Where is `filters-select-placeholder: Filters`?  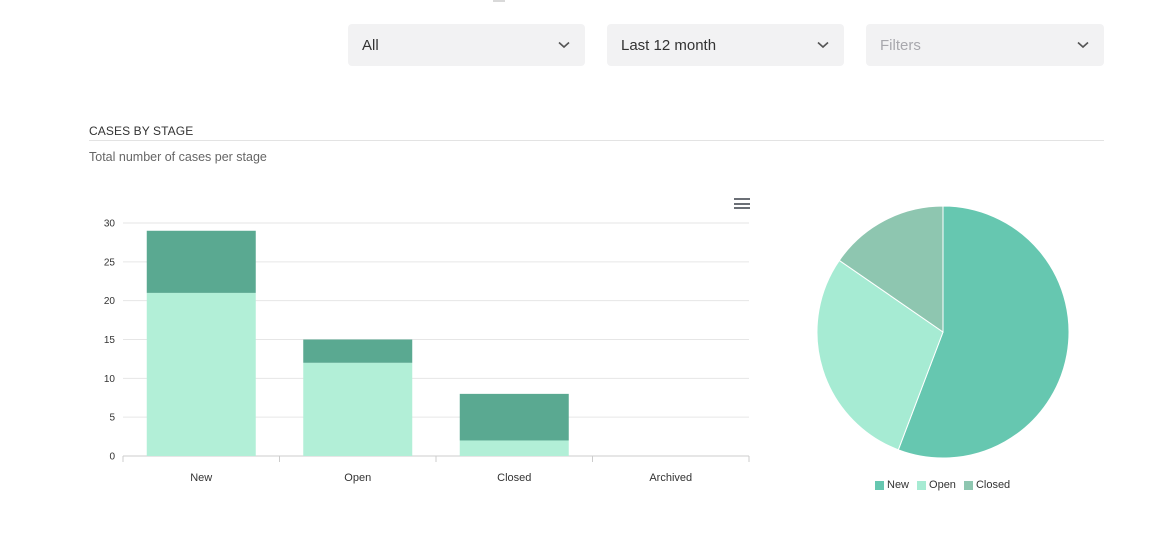
filters-select-placeholder: Filters is located at coordinates (900, 45).